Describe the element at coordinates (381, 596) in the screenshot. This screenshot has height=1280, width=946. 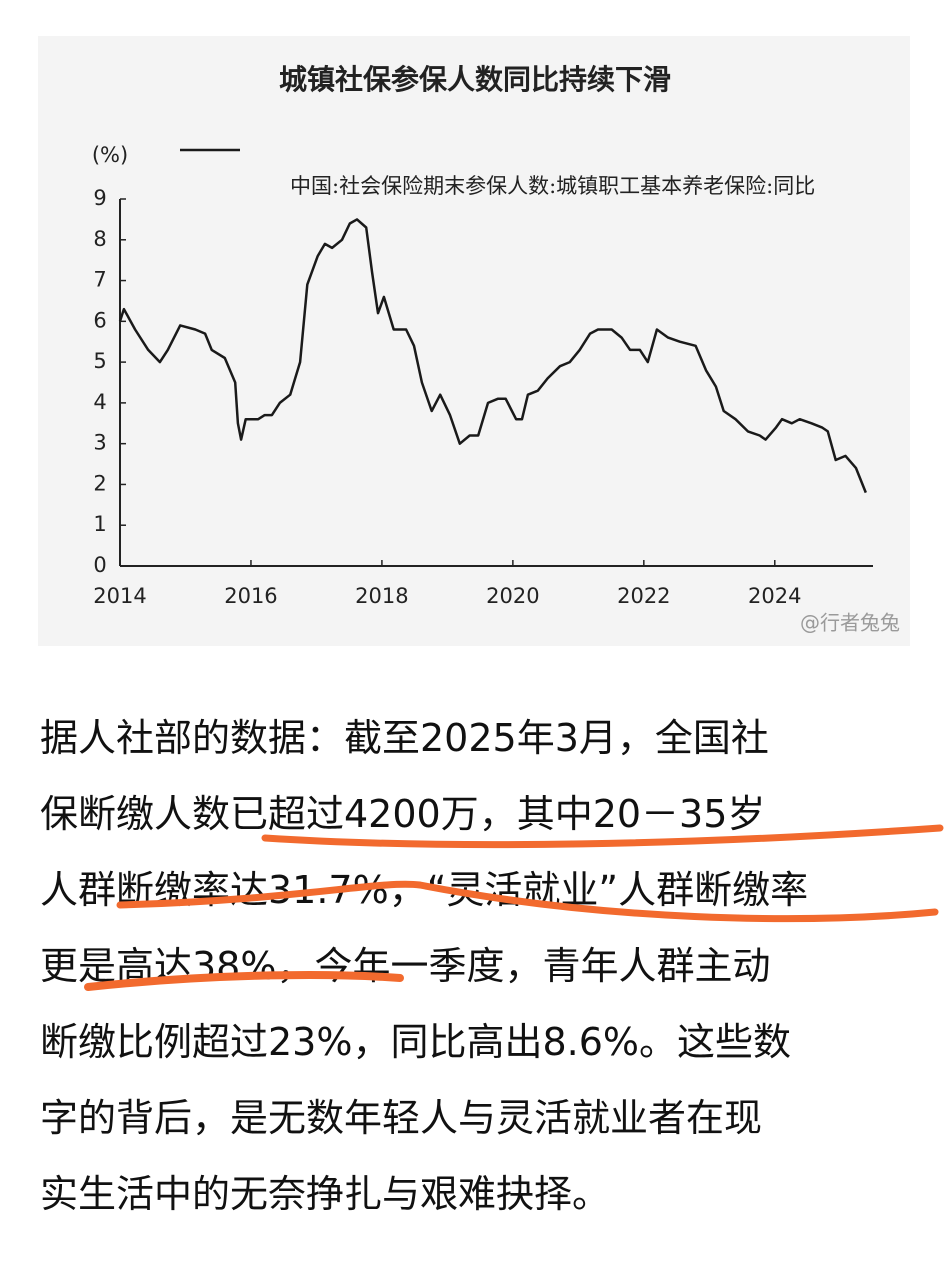
I see `x-tick-label: 2018` at that location.